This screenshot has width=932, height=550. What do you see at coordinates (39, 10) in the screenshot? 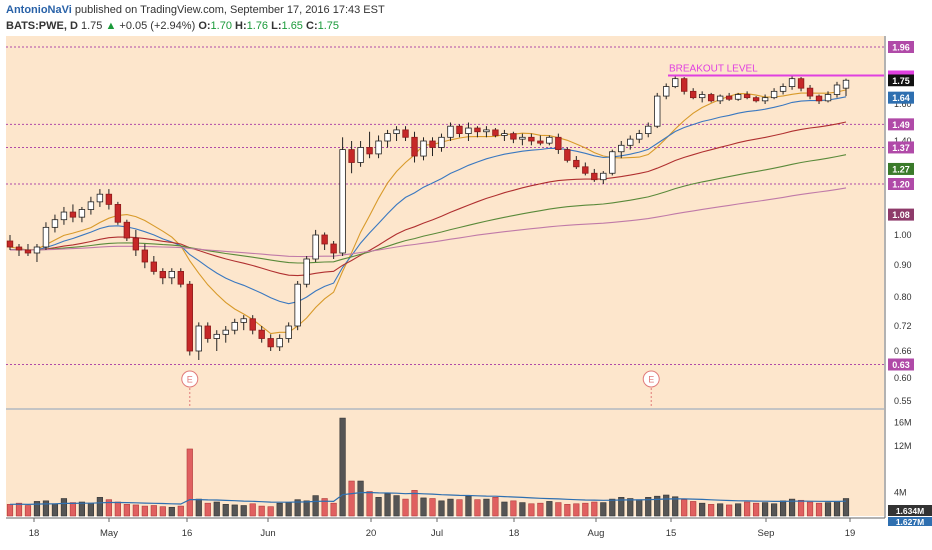
I see `author-name: AntonioNaVi` at bounding box center [39, 10].